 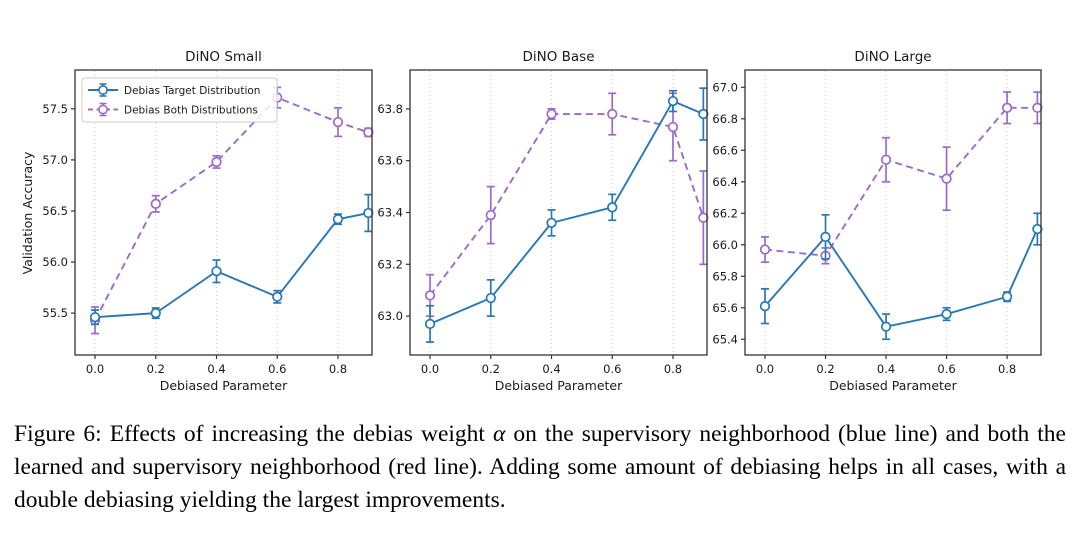 What do you see at coordinates (390, 161) in the screenshot?
I see `y-tick-label: 63.6` at bounding box center [390, 161].